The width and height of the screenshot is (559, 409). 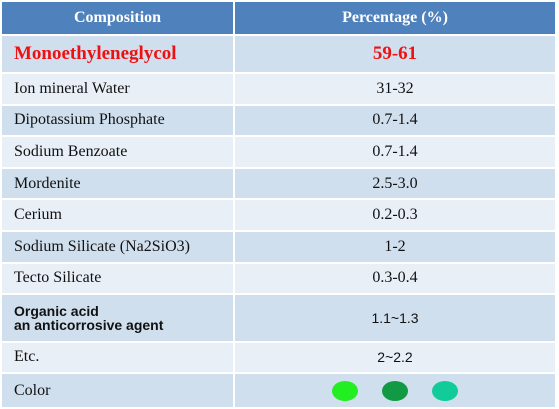 I want to click on percentage-cell: 1.1~1.3, so click(x=395, y=318).